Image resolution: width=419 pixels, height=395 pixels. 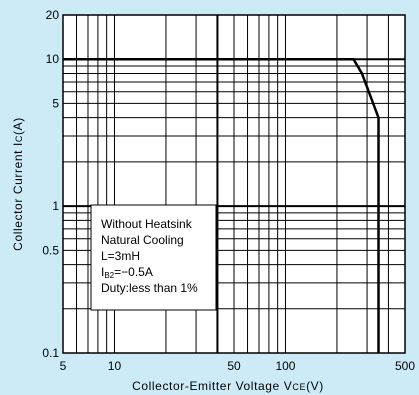 What do you see at coordinates (120, 256) in the screenshot?
I see `annotation-line-2: L=3mH` at bounding box center [120, 256].